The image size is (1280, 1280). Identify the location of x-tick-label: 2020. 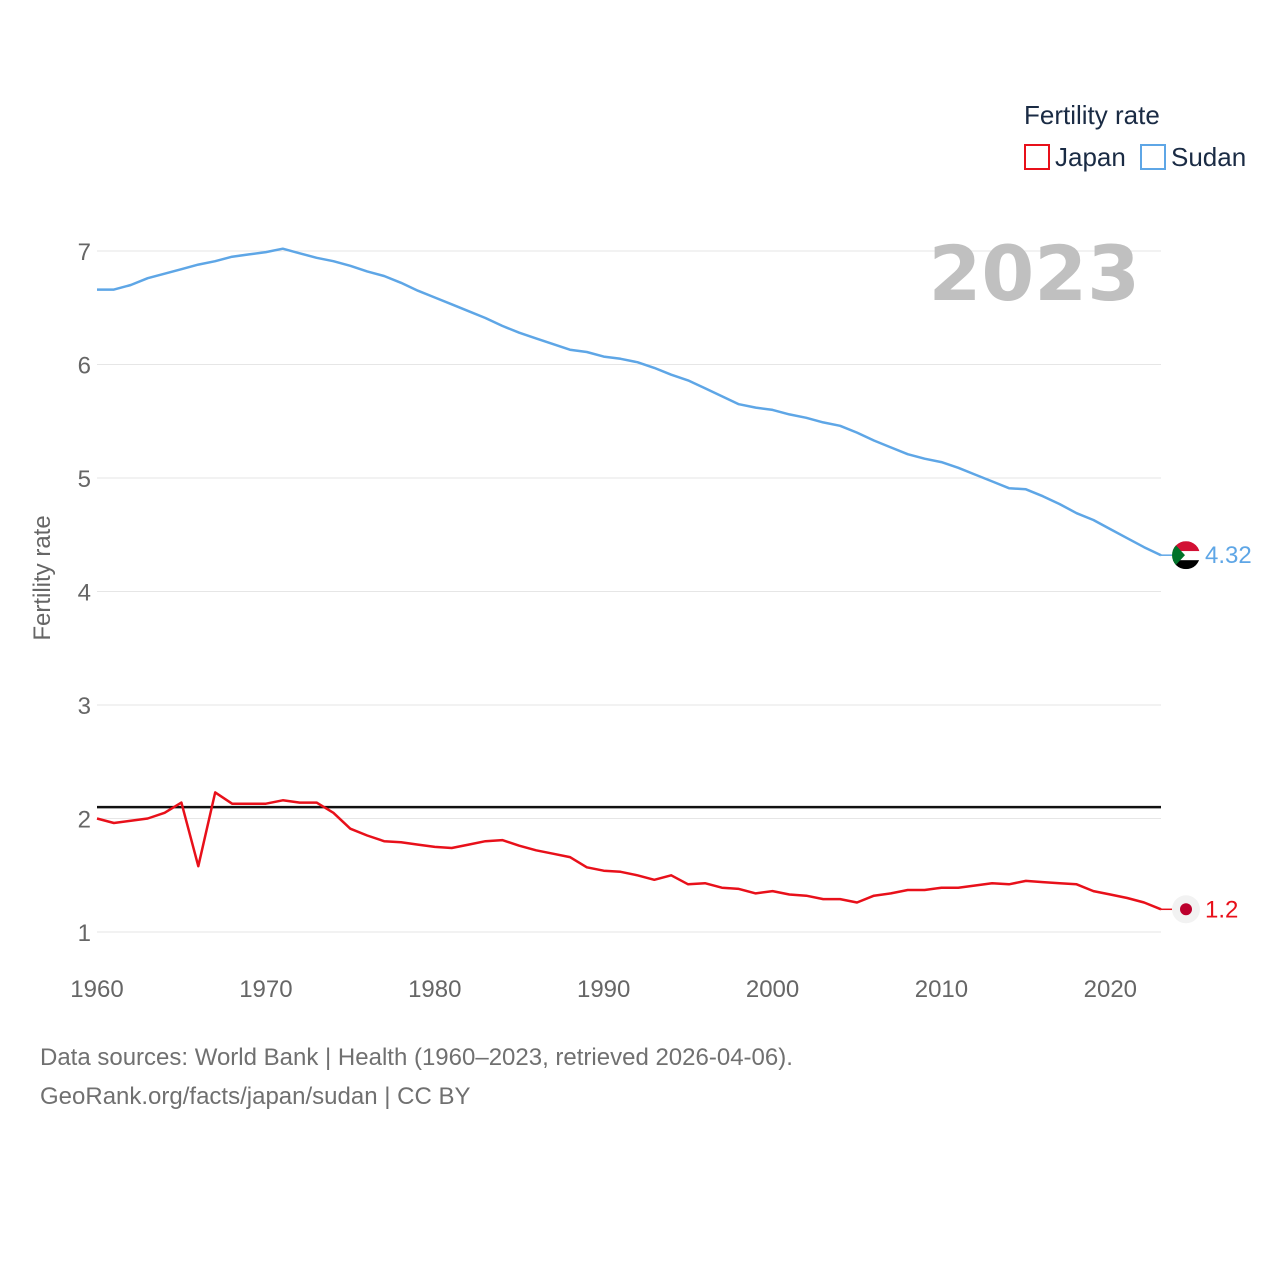
(1110, 989).